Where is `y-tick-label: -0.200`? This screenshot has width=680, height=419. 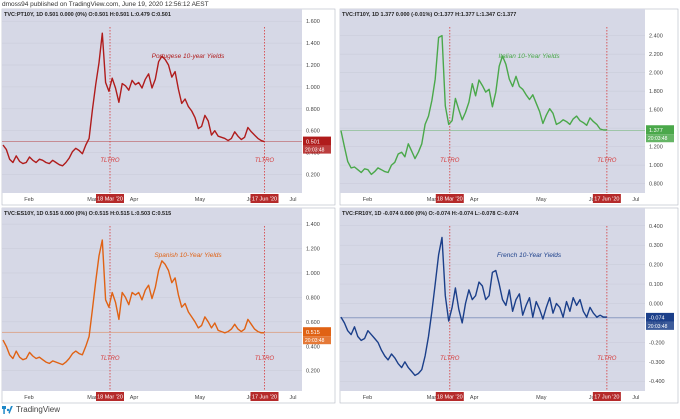 y-tick-label: -0.200 is located at coordinates (657, 343).